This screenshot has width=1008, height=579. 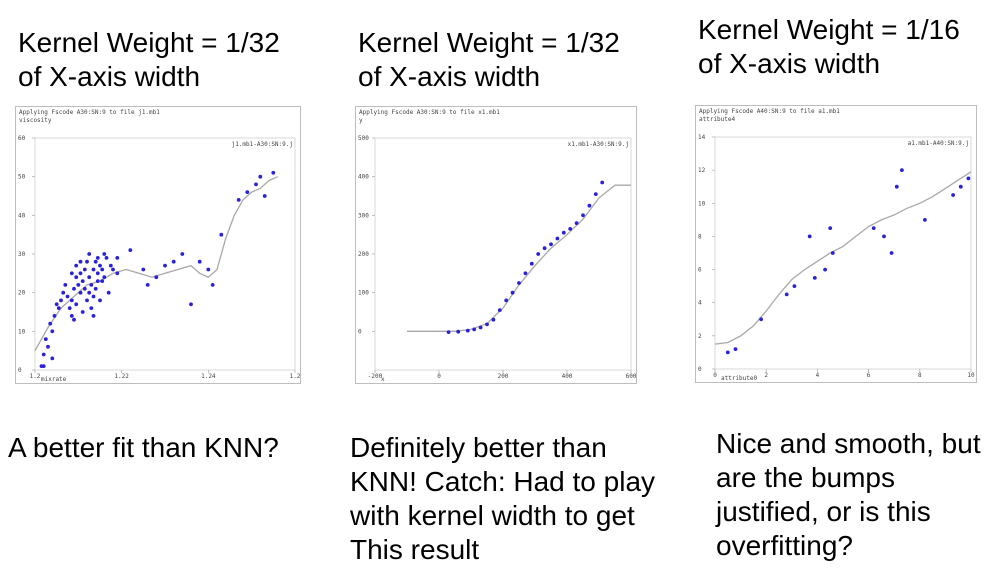 I want to click on x-tick-label: -200, so click(x=375, y=376).